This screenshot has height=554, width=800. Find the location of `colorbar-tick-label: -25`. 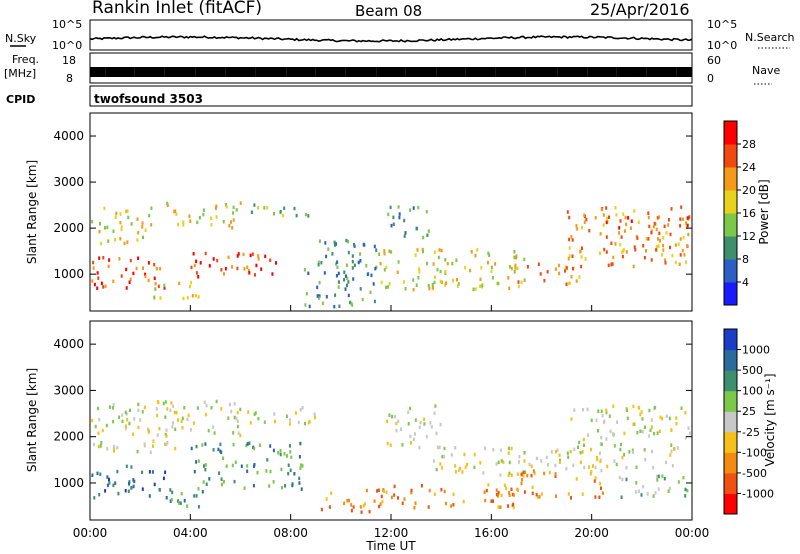

colorbar-tick-label: -25 is located at coordinates (751, 432).